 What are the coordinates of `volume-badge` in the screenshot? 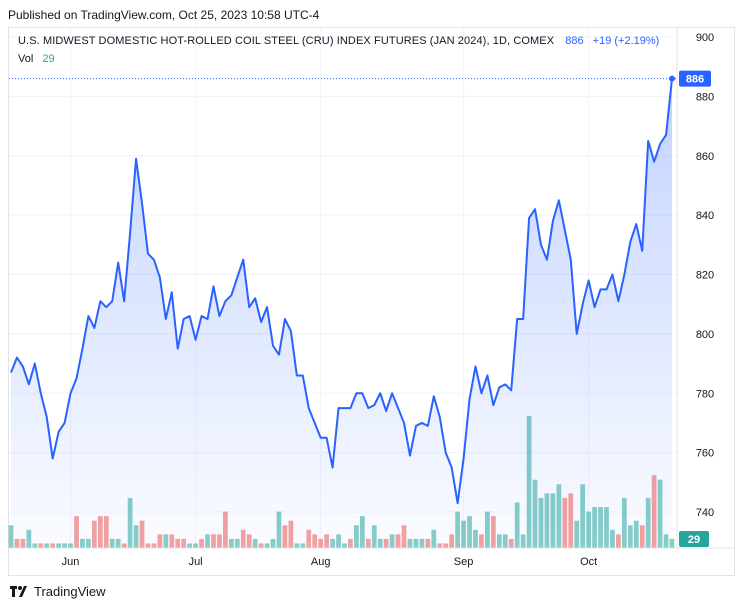 It's located at (694, 539).